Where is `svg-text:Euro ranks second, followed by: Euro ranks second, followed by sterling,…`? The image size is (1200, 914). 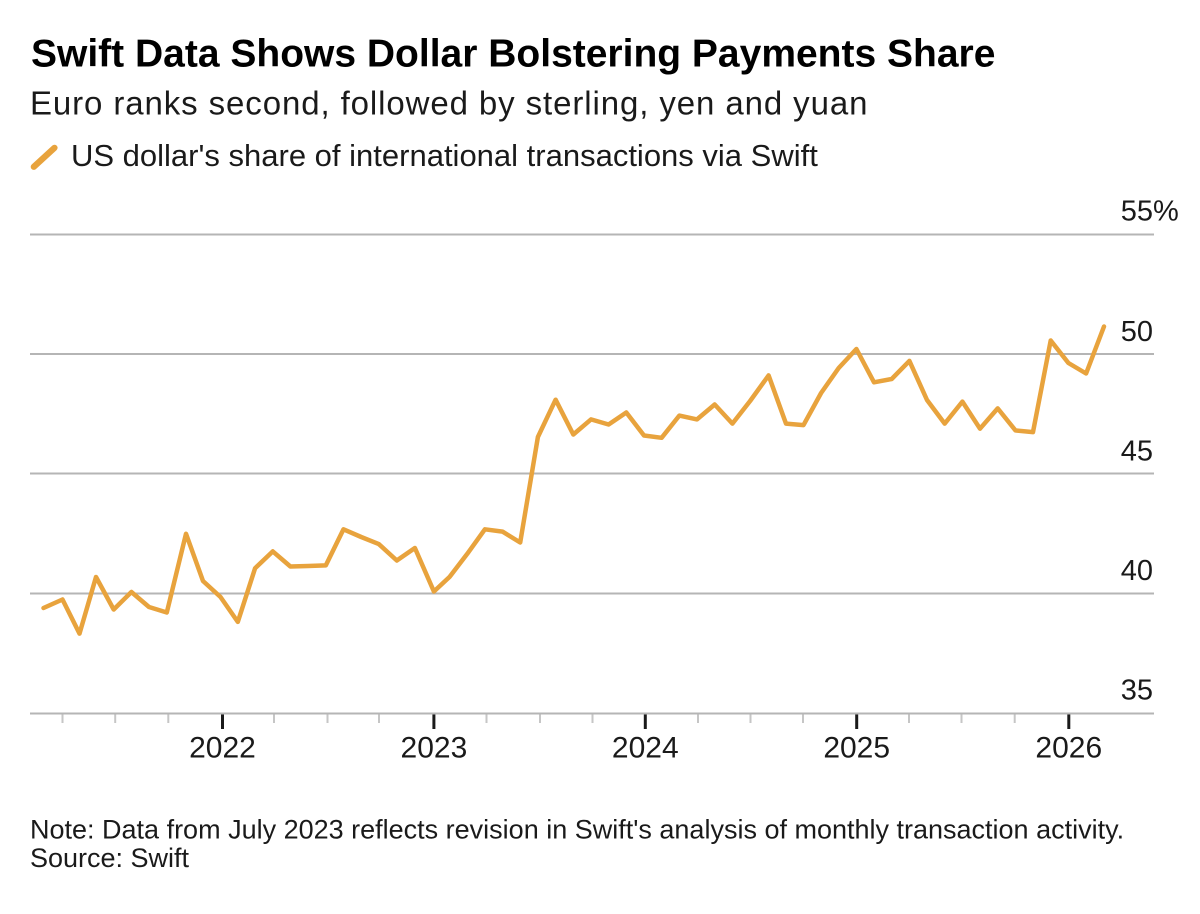 svg-text:Euro ranks second, followed by: Euro ranks second, followed by sterling,… is located at coordinates (449, 103).